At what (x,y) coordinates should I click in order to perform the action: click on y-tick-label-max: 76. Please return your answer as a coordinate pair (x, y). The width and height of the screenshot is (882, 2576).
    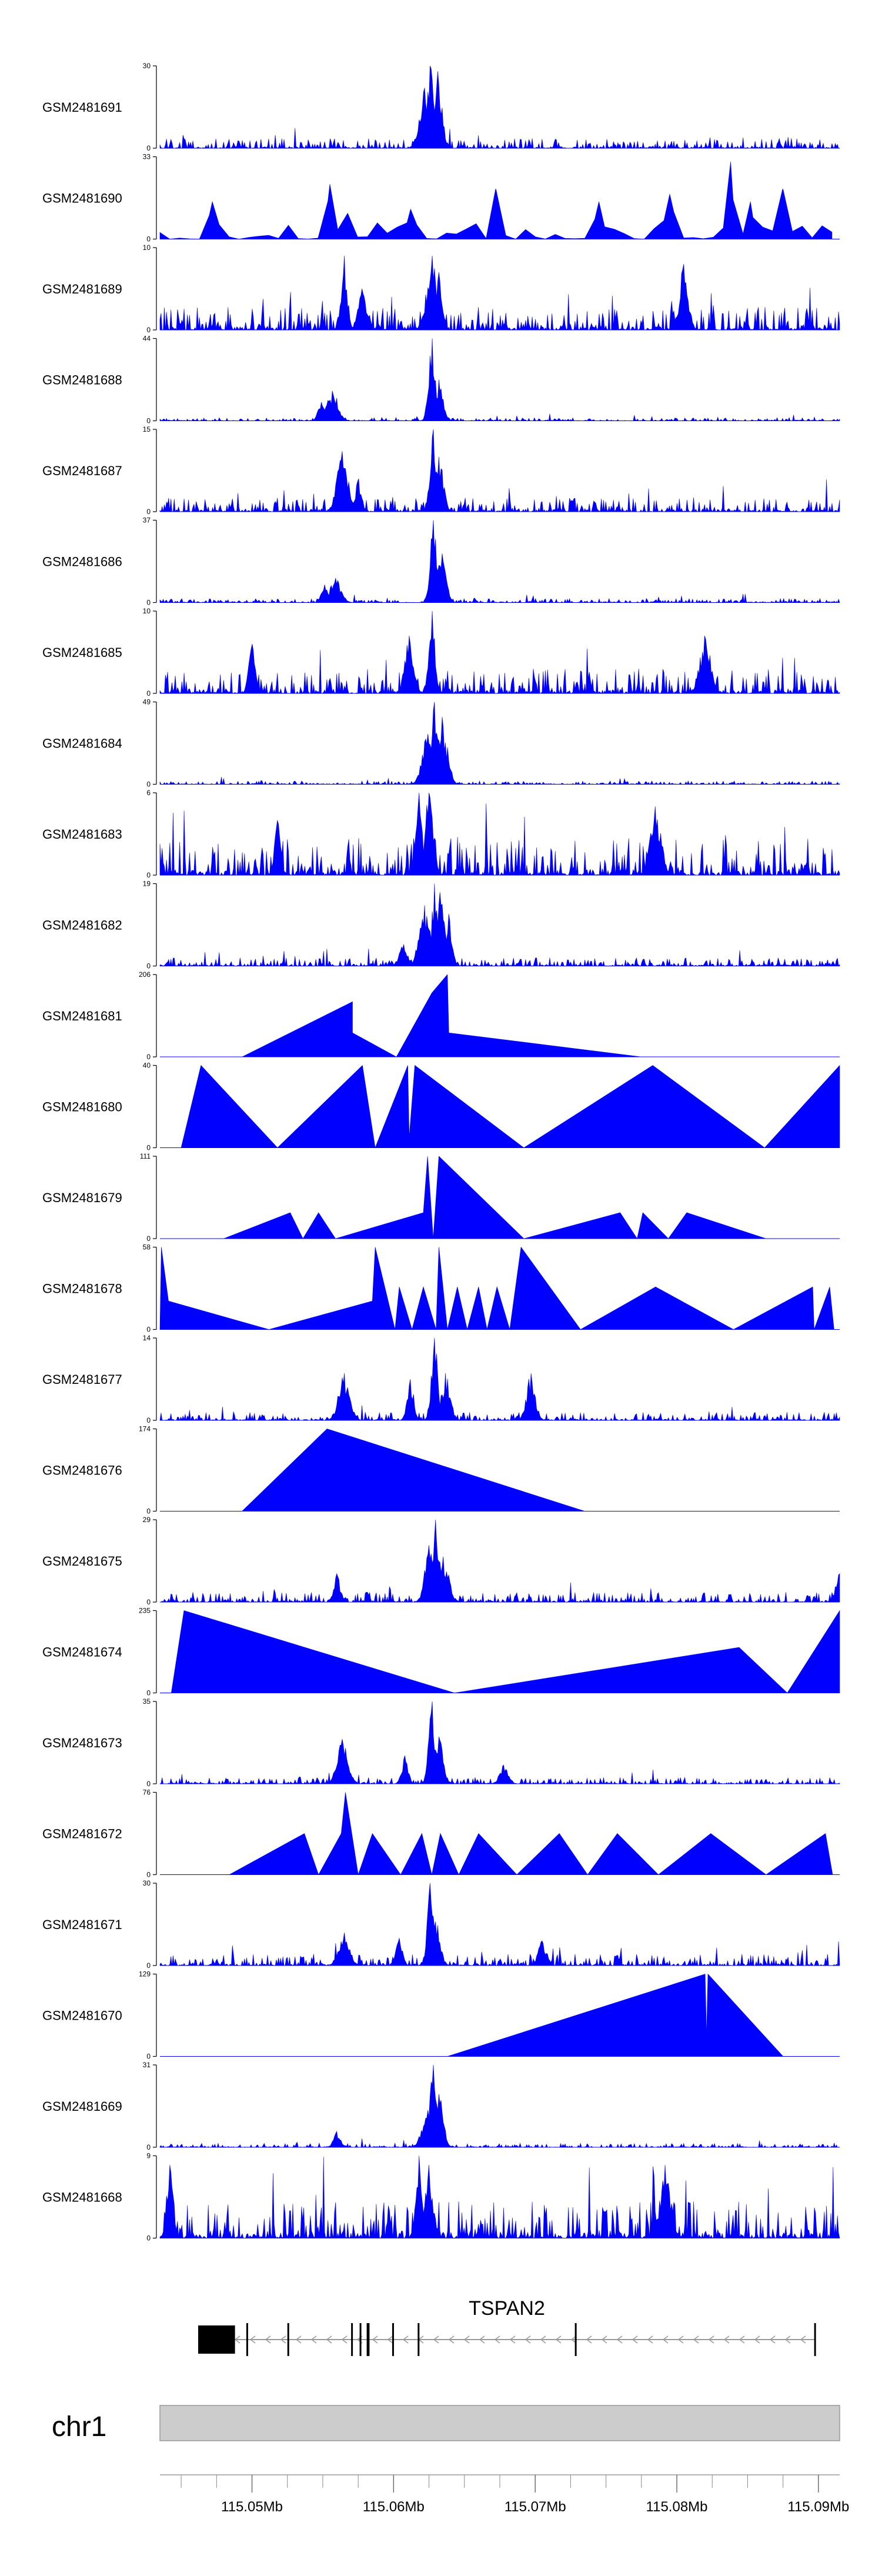
    Looking at the image, I should click on (147, 1792).